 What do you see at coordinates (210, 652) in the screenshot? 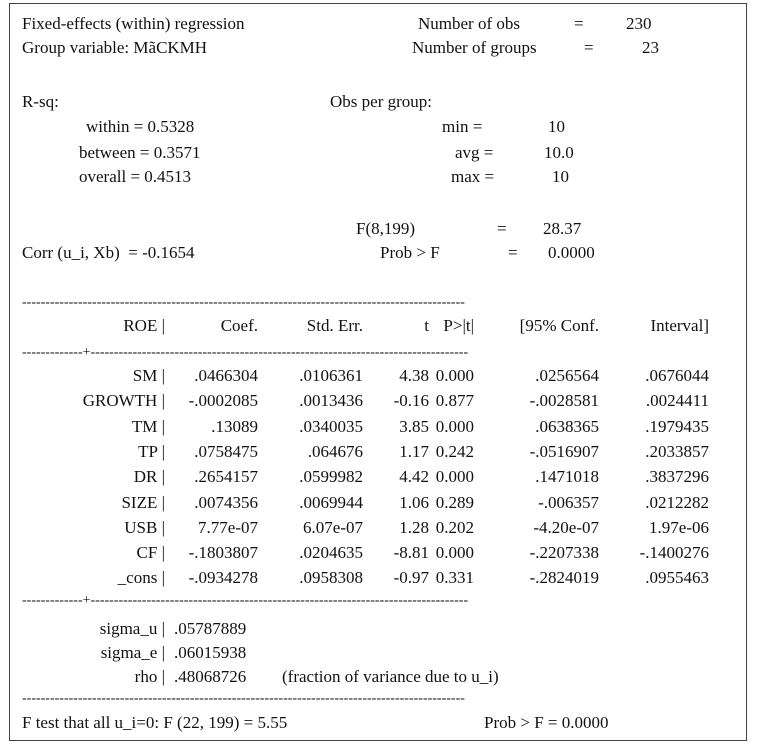
I see `sigma-e-value: .06015938` at bounding box center [210, 652].